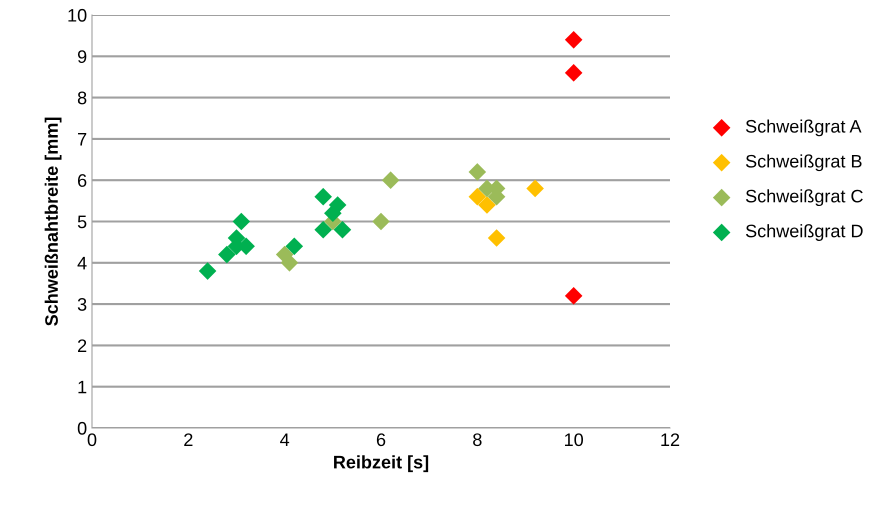 This screenshot has width=891, height=512. What do you see at coordinates (670, 439) in the screenshot?
I see `x-tick-label: 12` at bounding box center [670, 439].